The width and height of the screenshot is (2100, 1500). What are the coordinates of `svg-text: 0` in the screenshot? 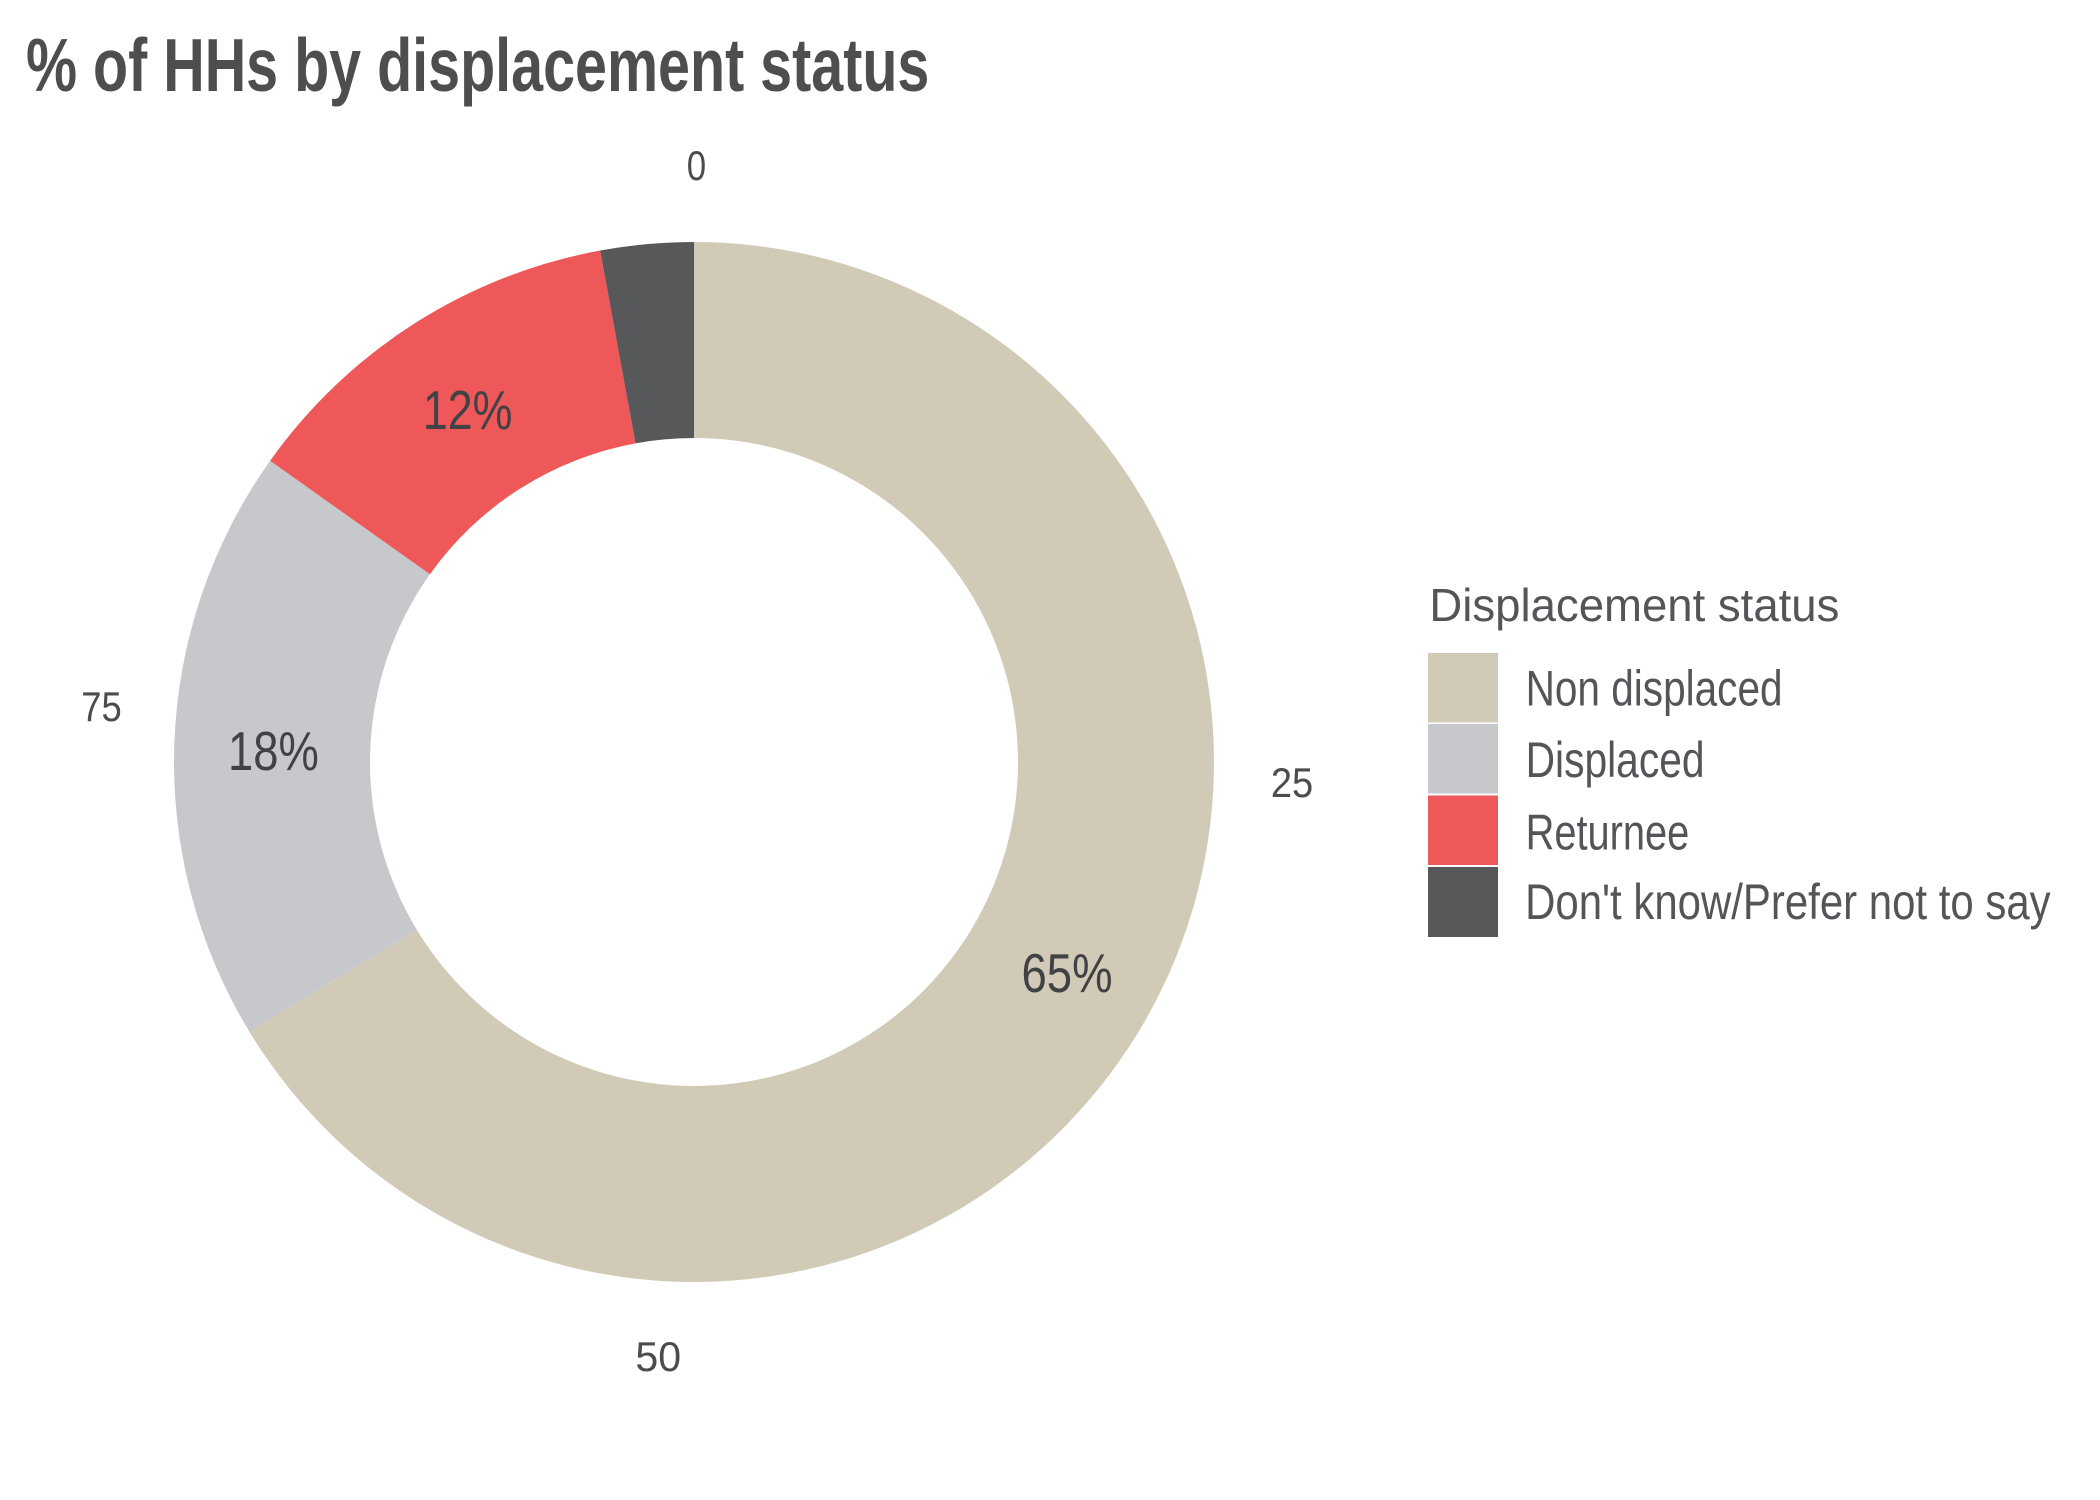 It's located at (696, 166).